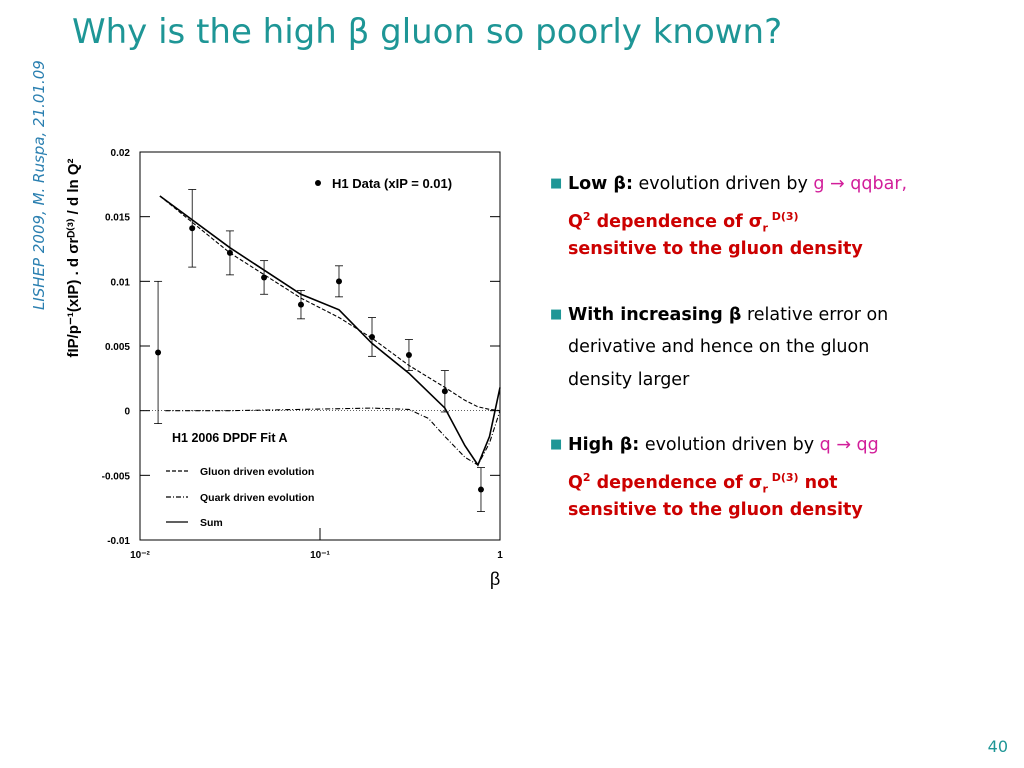 The width and height of the screenshot is (1024, 768). What do you see at coordinates (997, 746) in the screenshot?
I see `page-number: 40` at bounding box center [997, 746].